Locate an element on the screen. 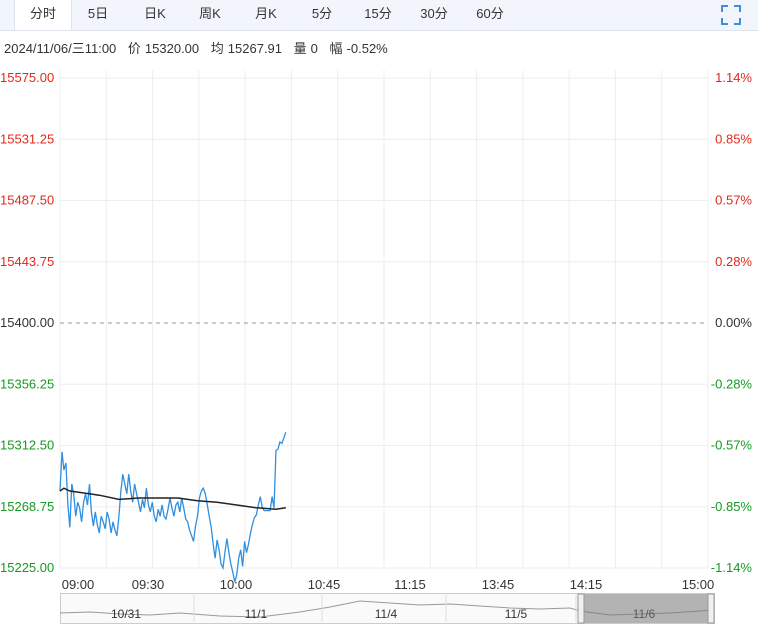 The width and height of the screenshot is (758, 628). tab-30min: 30分 is located at coordinates (434, 13).